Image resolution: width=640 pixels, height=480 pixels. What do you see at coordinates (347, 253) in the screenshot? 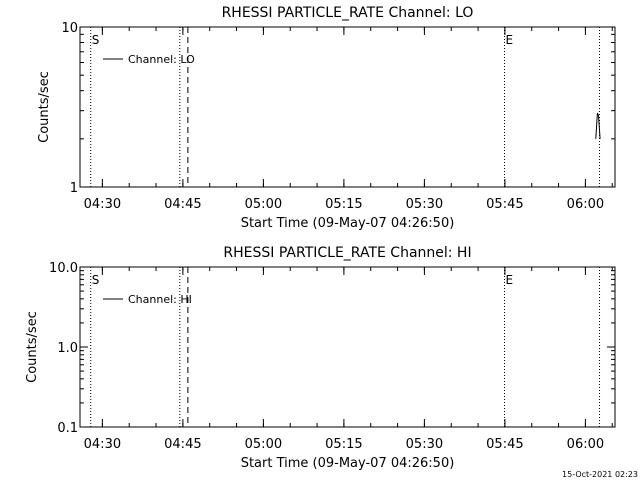
I see `chart-title: RHESSI PARTICLE_RATE Channel: HI` at bounding box center [347, 253].